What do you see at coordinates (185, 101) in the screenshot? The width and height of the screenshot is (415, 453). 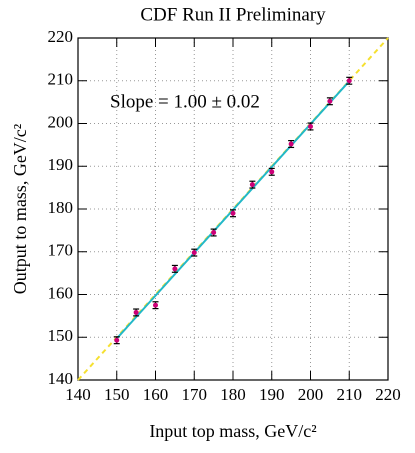 I see `annotation: Slope = 1.00 ± 0.02` at bounding box center [185, 101].